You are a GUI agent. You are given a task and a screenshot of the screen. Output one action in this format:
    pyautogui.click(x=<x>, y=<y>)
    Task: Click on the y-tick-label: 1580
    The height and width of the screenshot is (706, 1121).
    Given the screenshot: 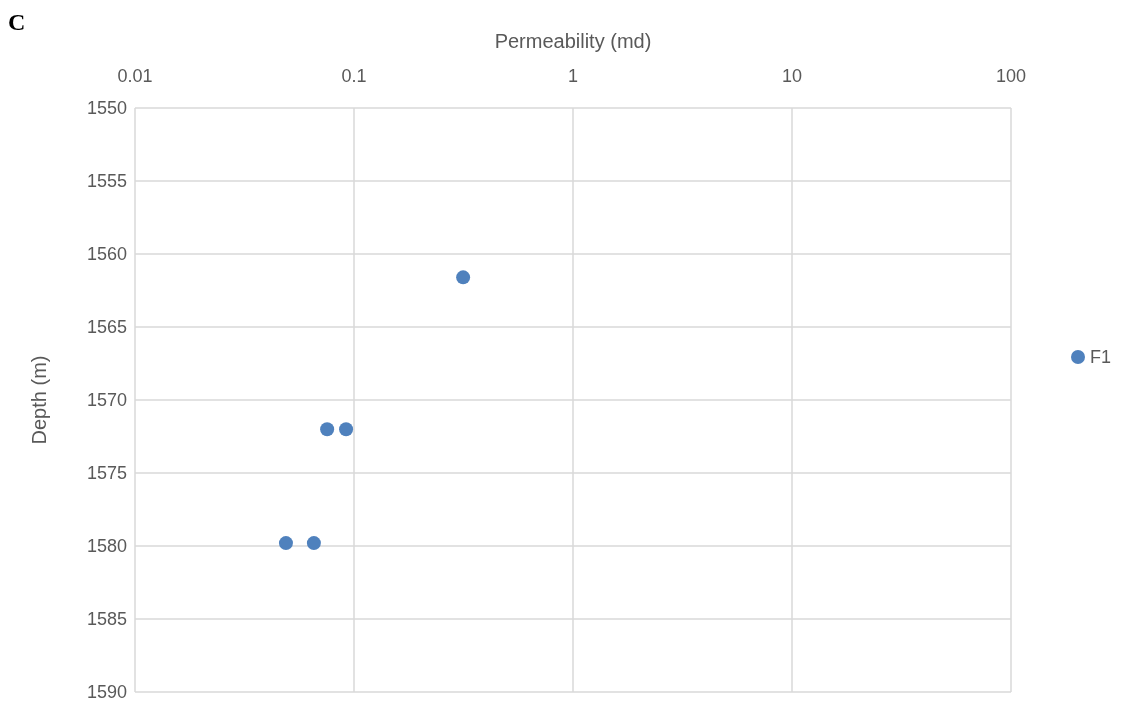 What is the action you would take?
    pyautogui.click(x=106, y=546)
    